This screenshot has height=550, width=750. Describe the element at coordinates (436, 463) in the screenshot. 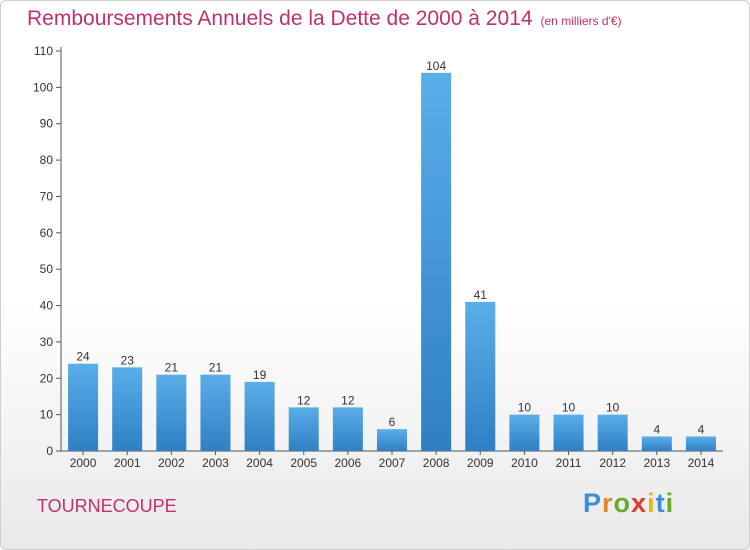

I see `x-tick-label: 2008` at that location.